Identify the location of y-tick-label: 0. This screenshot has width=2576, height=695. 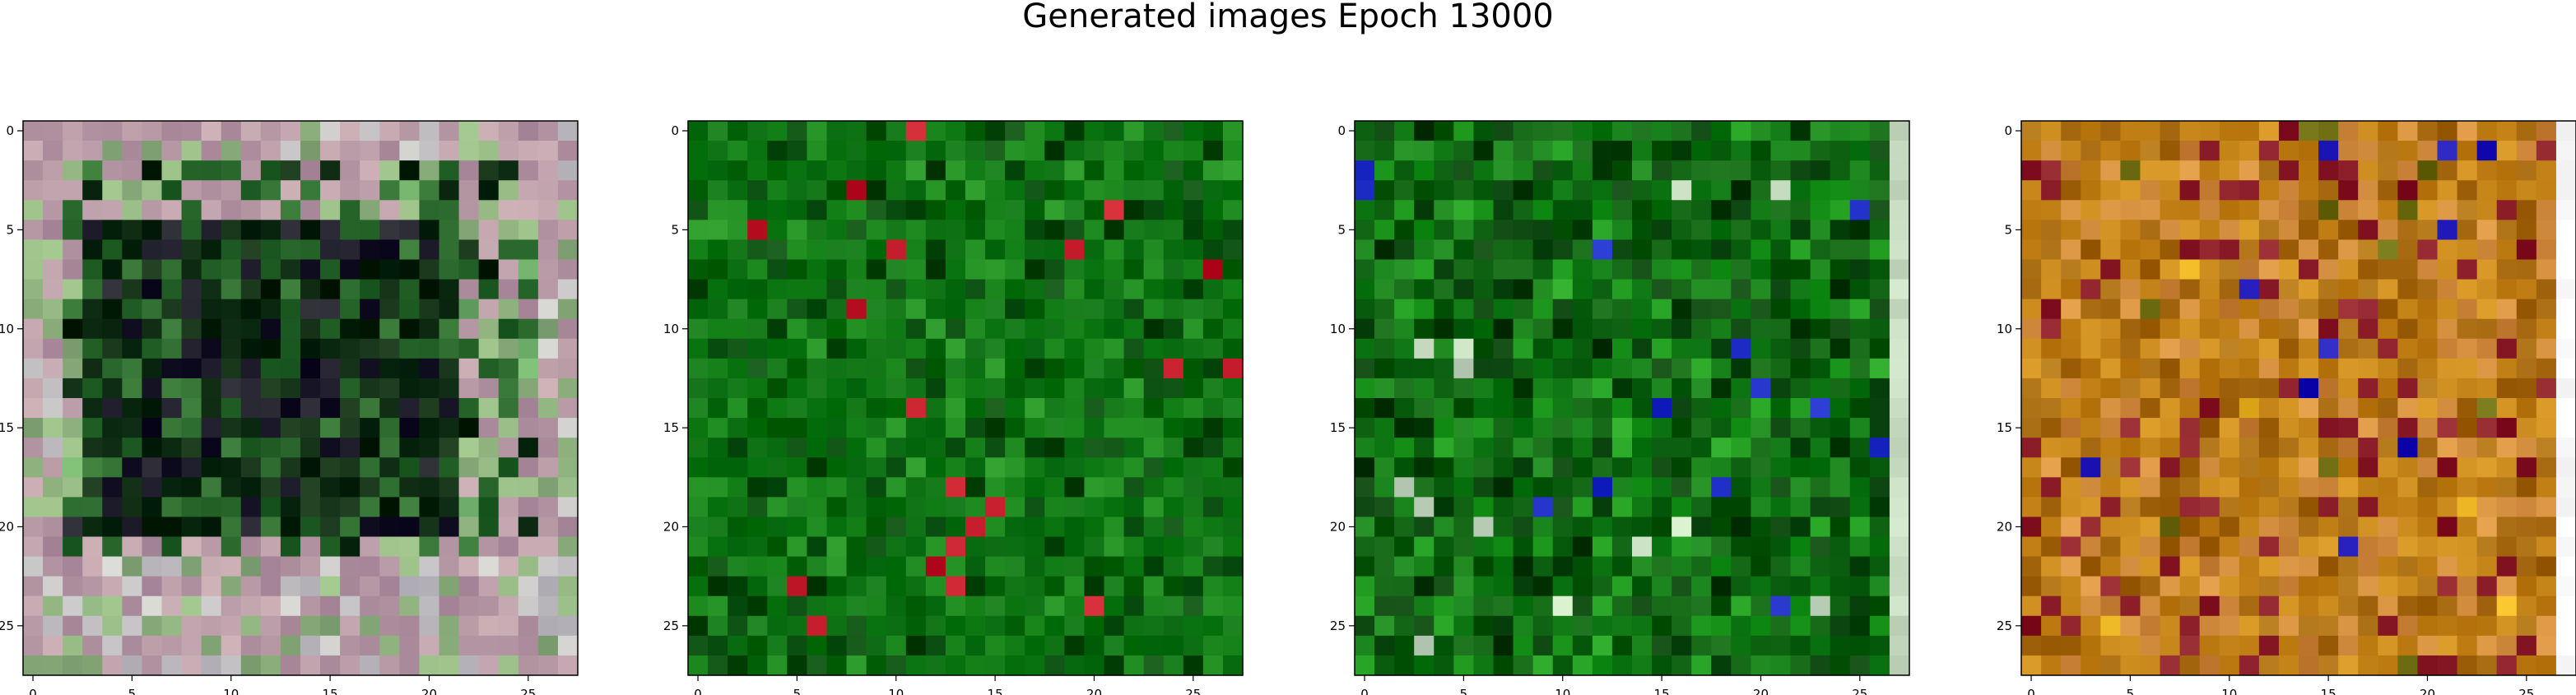
(1341, 130).